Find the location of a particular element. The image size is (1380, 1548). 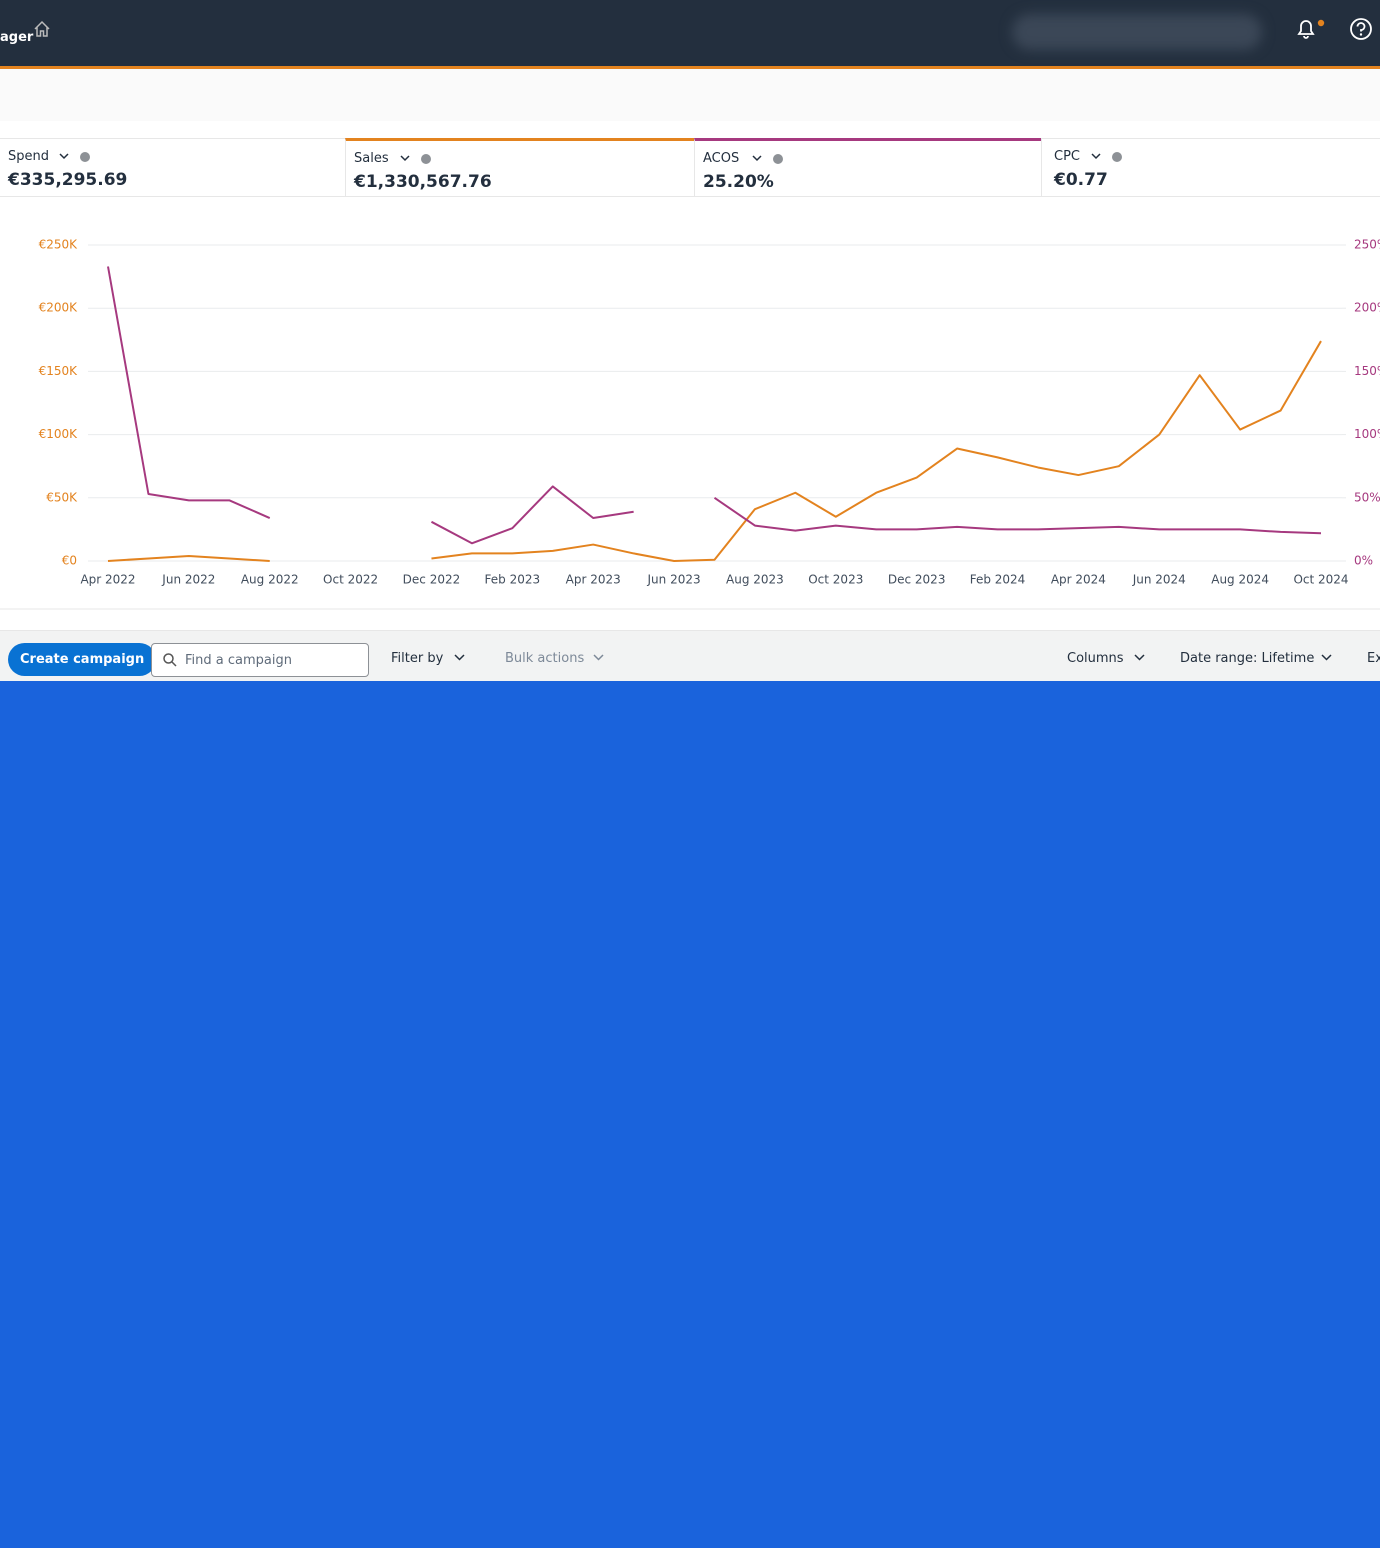

search-placeholder: Find a campaign is located at coordinates (238, 660).